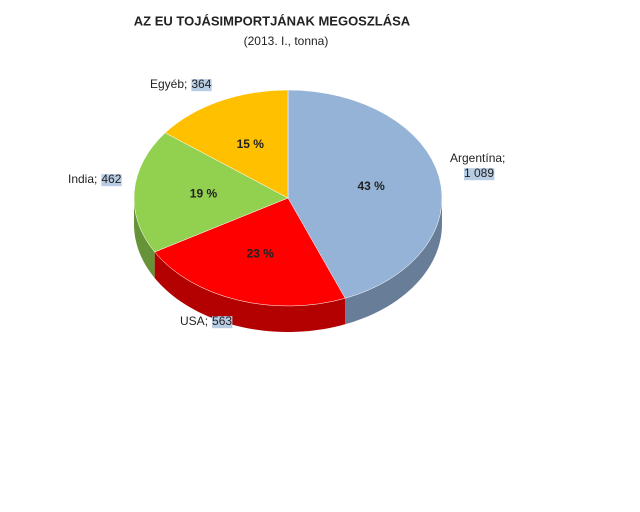 Image resolution: width=640 pixels, height=512 pixels. Describe the element at coordinates (371, 186) in the screenshot. I see `percentage-label: 43 %` at that location.